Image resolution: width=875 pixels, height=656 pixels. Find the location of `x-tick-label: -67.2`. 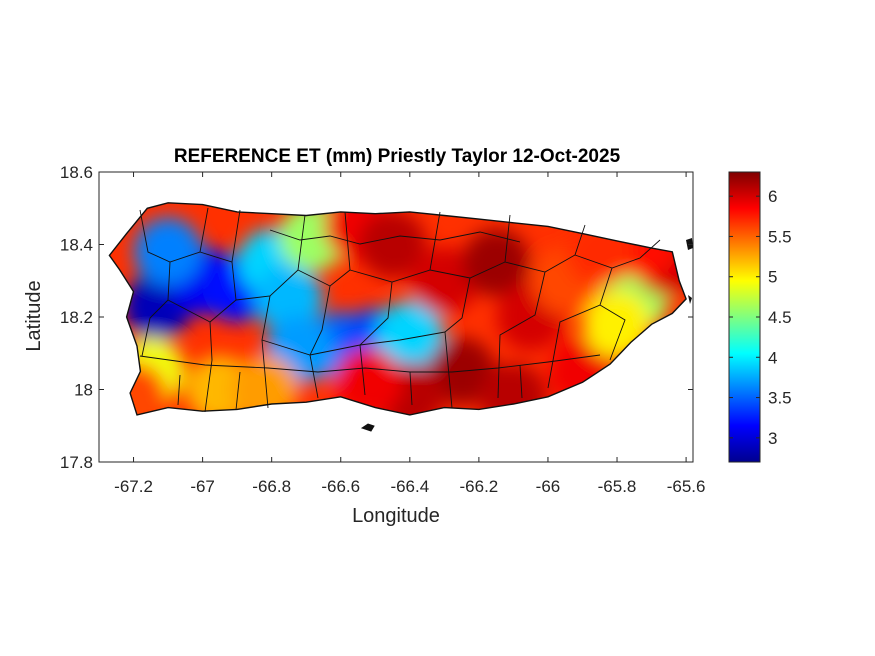

x-tick-label: -67.2 is located at coordinates (133, 486).